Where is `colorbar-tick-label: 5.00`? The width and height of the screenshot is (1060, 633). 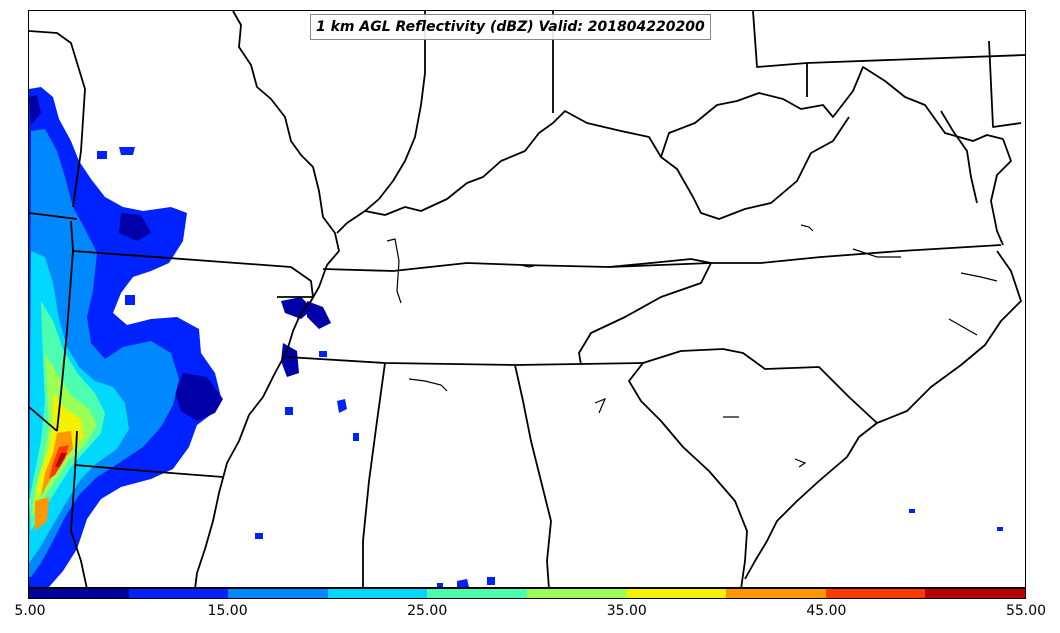 colorbar-tick-label: 5.00 is located at coordinates (30, 611).